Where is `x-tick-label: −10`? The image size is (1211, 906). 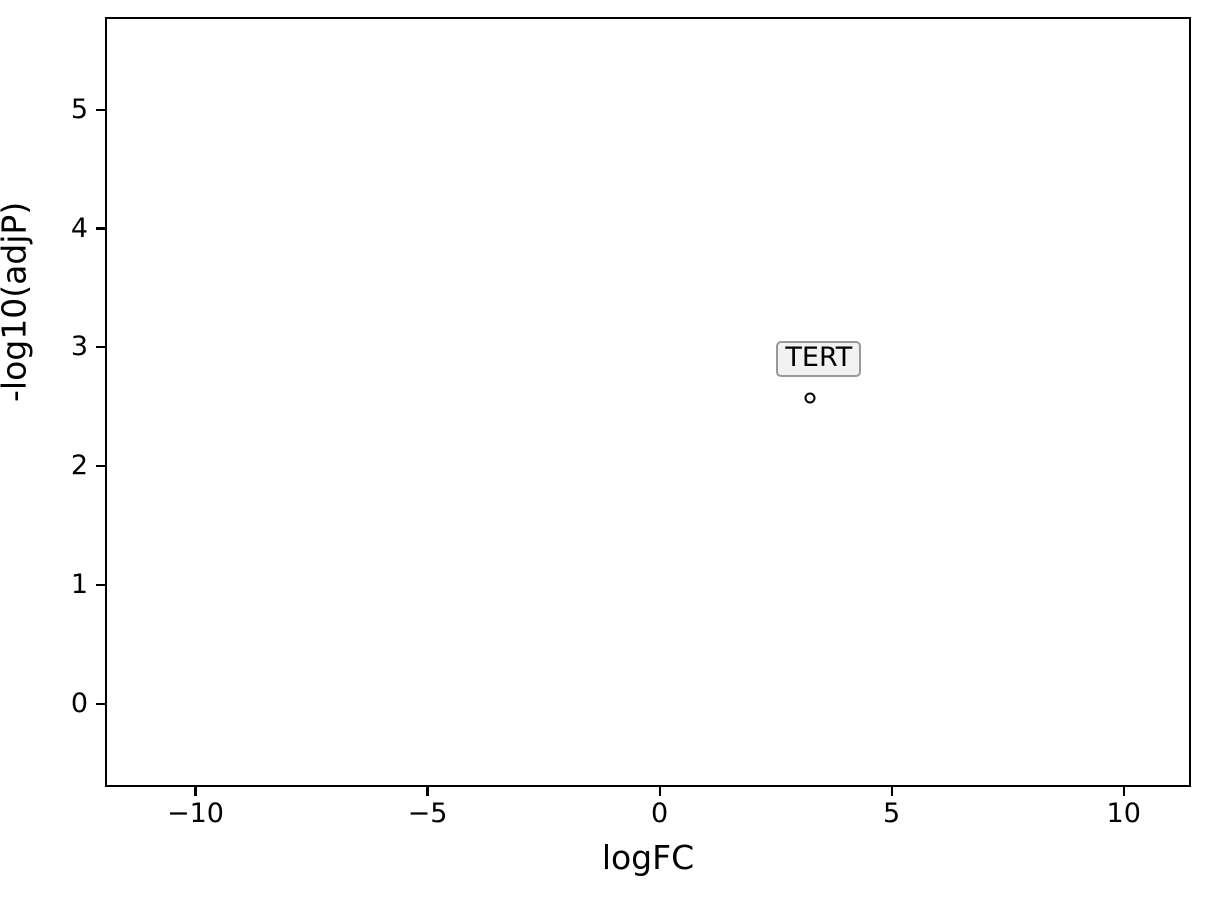 x-tick-label: −10 is located at coordinates (195, 813).